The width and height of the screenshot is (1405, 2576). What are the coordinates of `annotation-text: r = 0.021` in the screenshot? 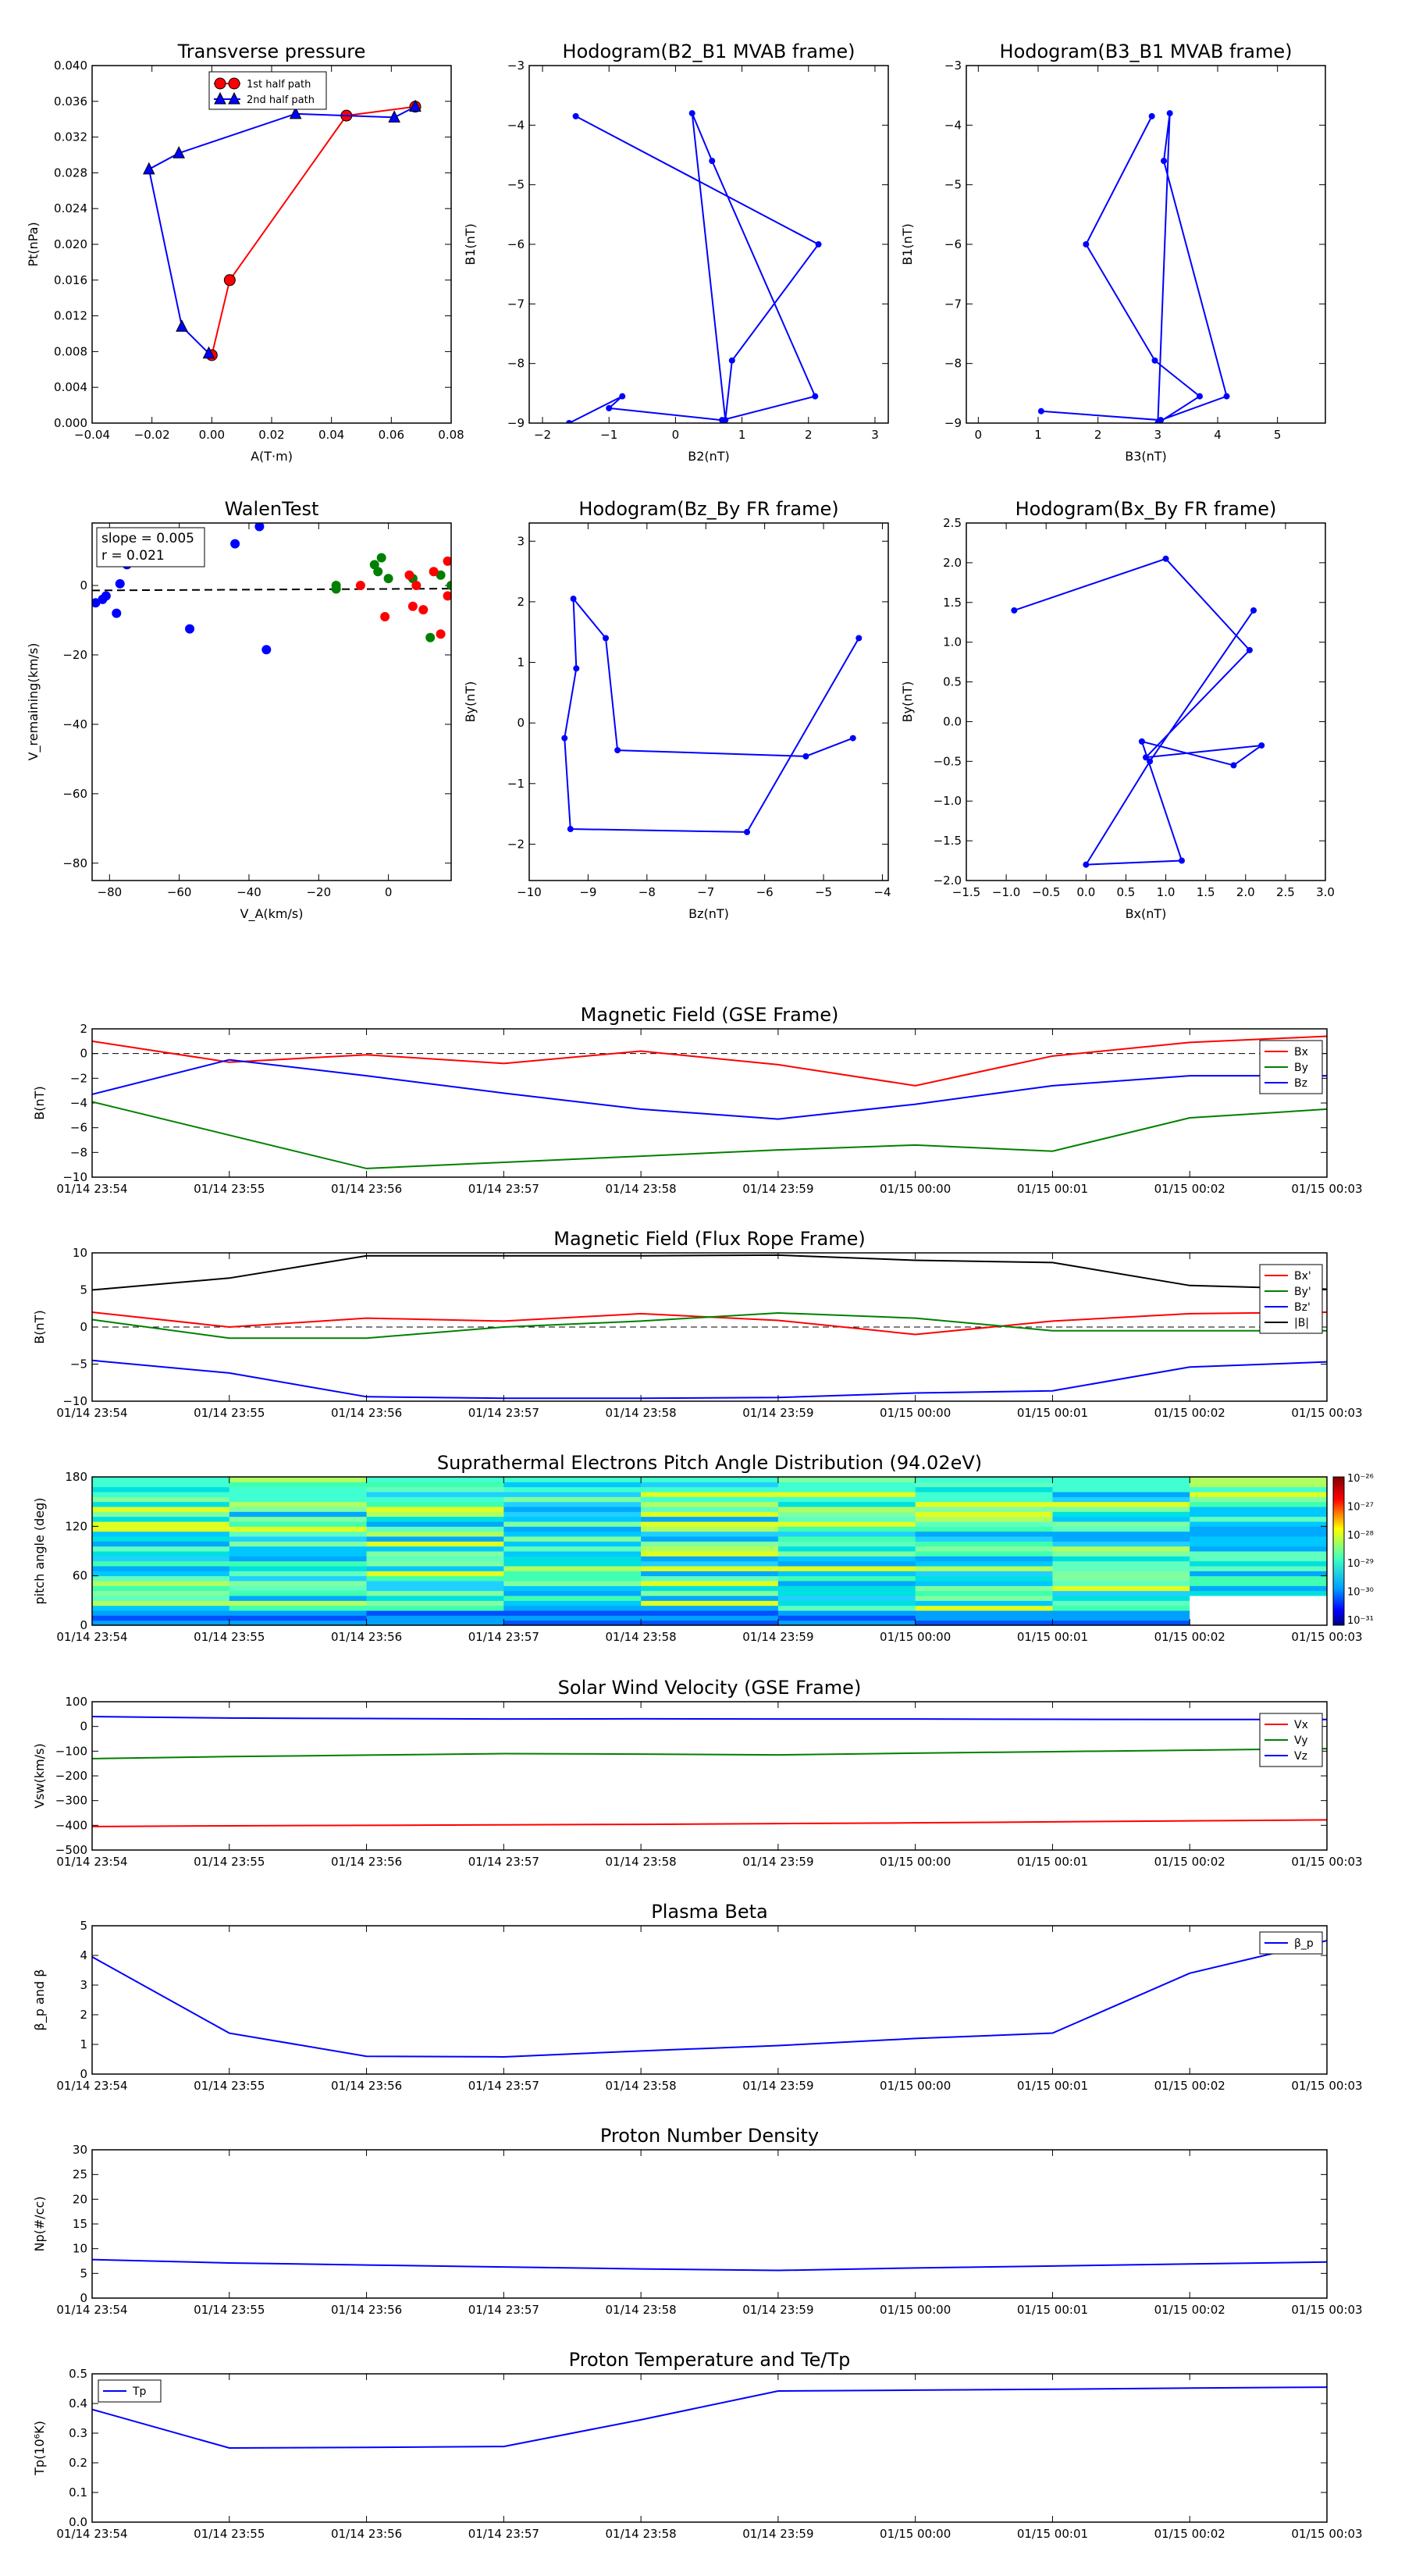 It's located at (133, 556).